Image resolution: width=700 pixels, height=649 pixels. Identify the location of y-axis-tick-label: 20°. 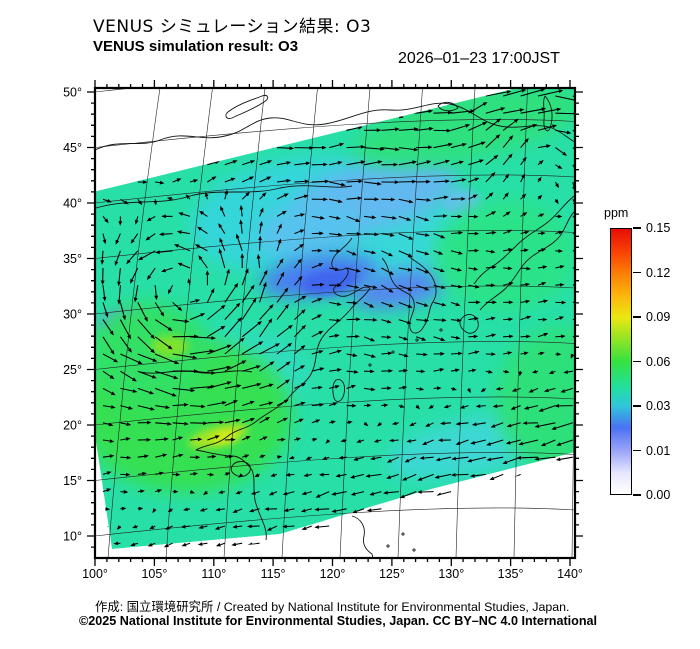
(72, 426).